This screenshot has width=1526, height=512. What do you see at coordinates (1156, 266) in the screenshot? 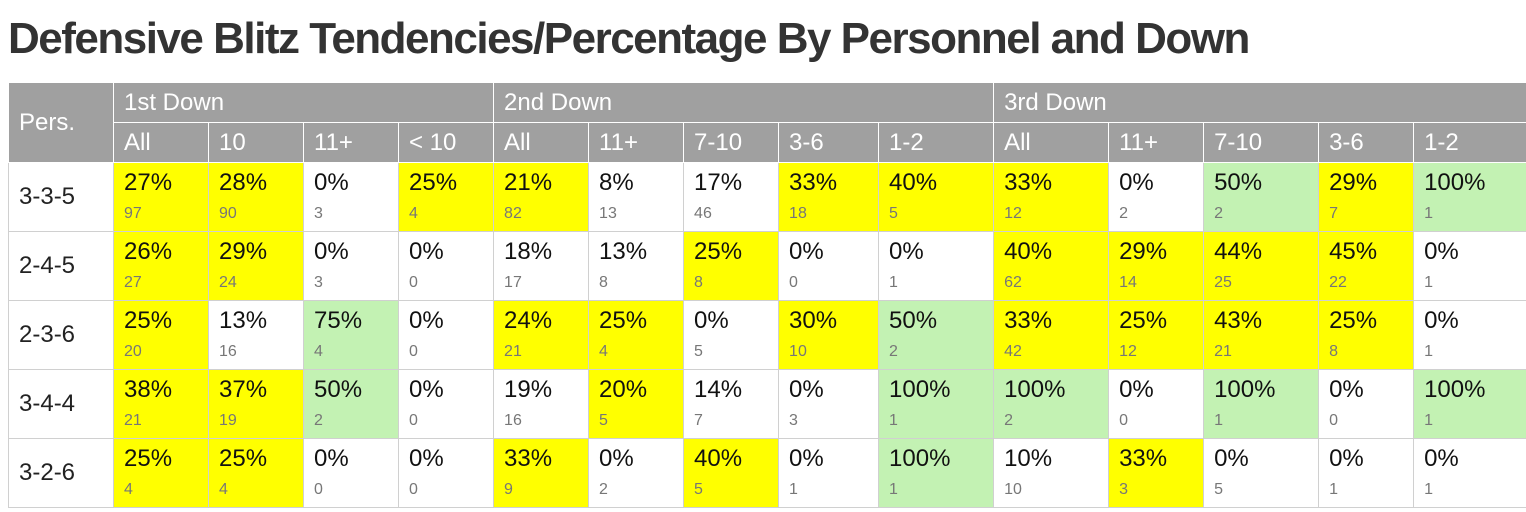
I see `stat-cell: 29% 14` at bounding box center [1156, 266].